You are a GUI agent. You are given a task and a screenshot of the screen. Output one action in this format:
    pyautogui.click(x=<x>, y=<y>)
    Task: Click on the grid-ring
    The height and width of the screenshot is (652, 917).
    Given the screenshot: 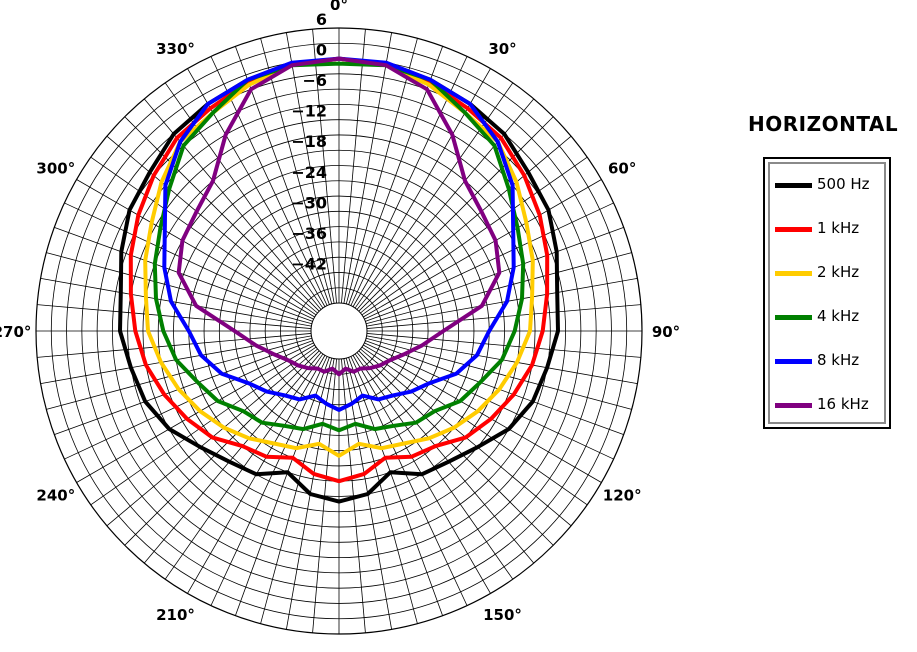 What is the action you would take?
    pyautogui.click(x=339, y=331)
    